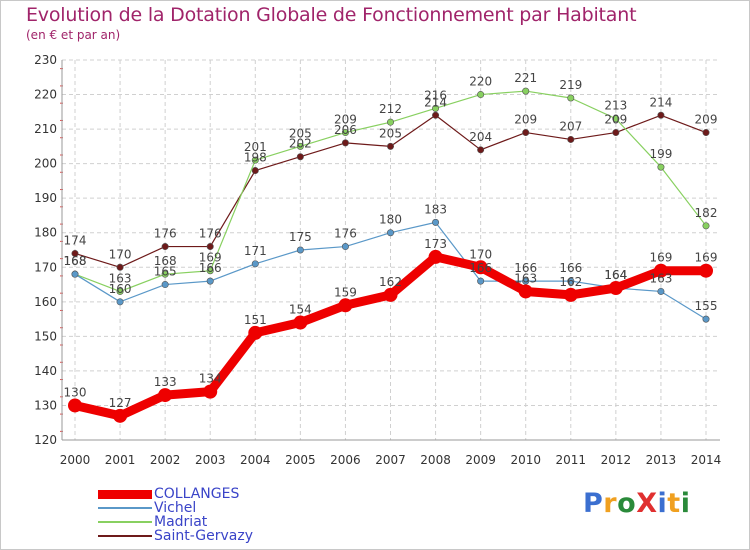 This screenshot has height=550, width=750. I want to click on y-tick-label: 140, so click(45, 371).